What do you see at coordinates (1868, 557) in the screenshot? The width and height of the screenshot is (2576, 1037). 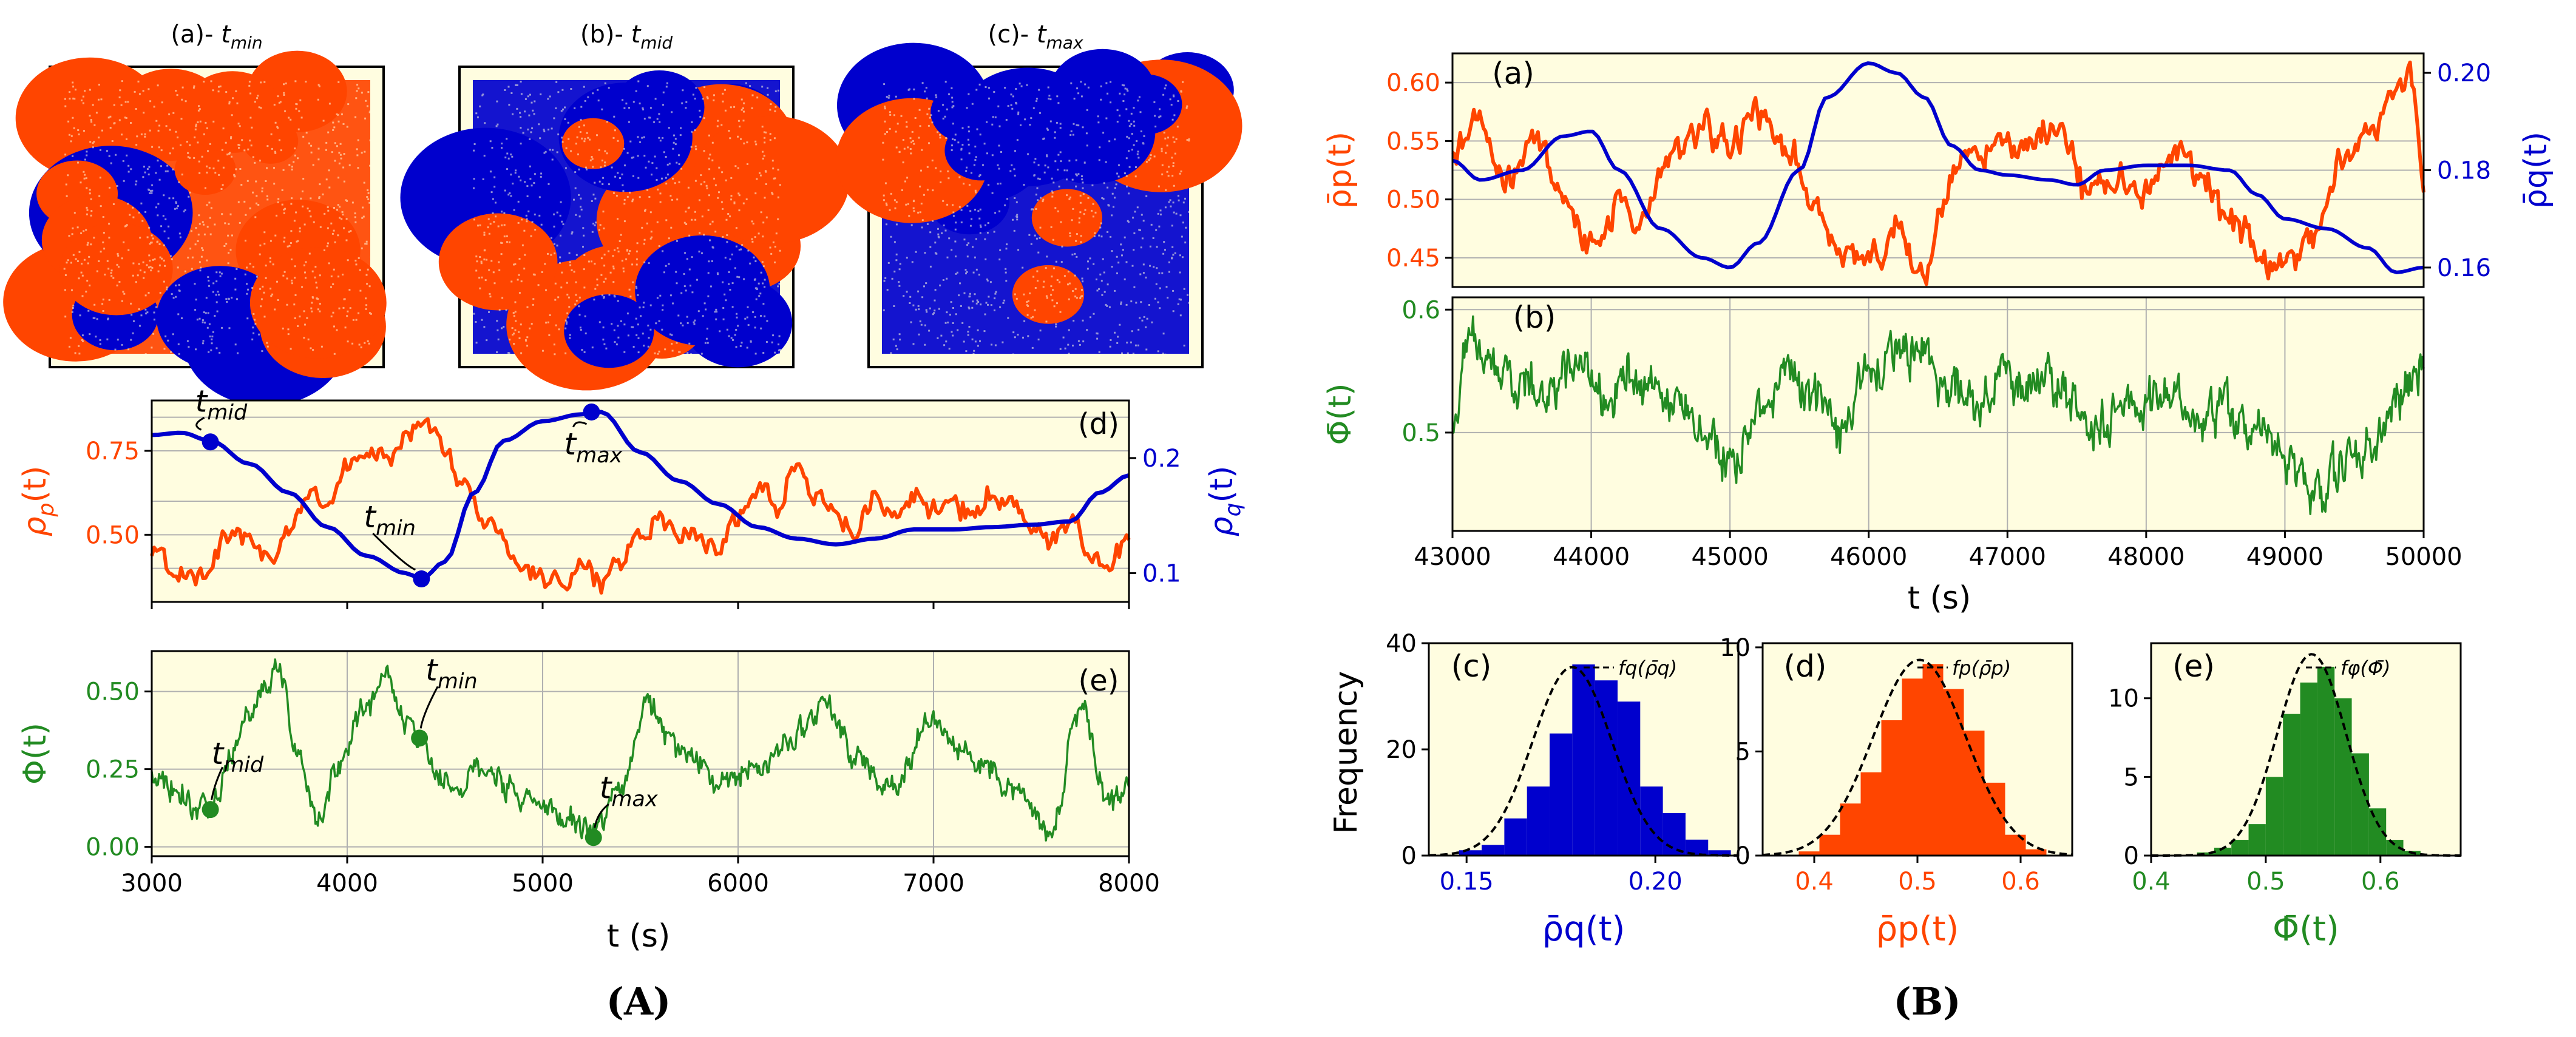 I see `x-tick-label: 46000` at bounding box center [1868, 557].